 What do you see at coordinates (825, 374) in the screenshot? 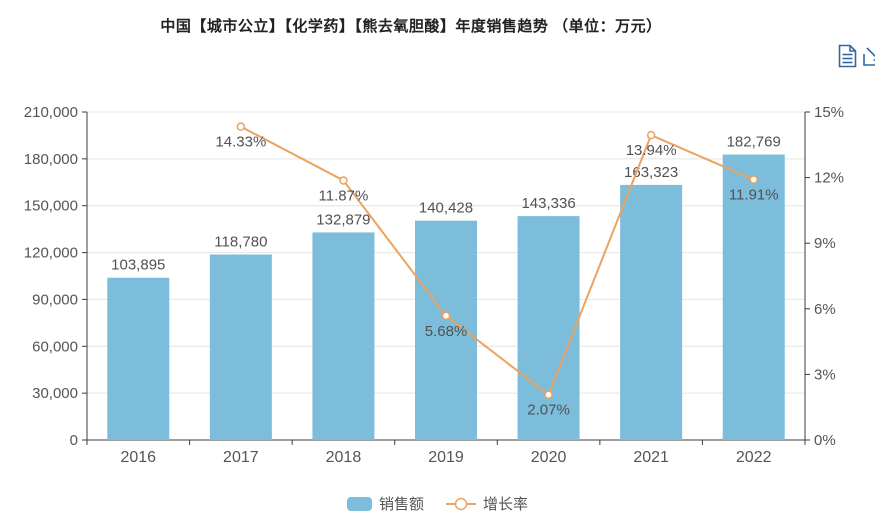
I see `right-axis-tick-label: 3%` at bounding box center [825, 374].